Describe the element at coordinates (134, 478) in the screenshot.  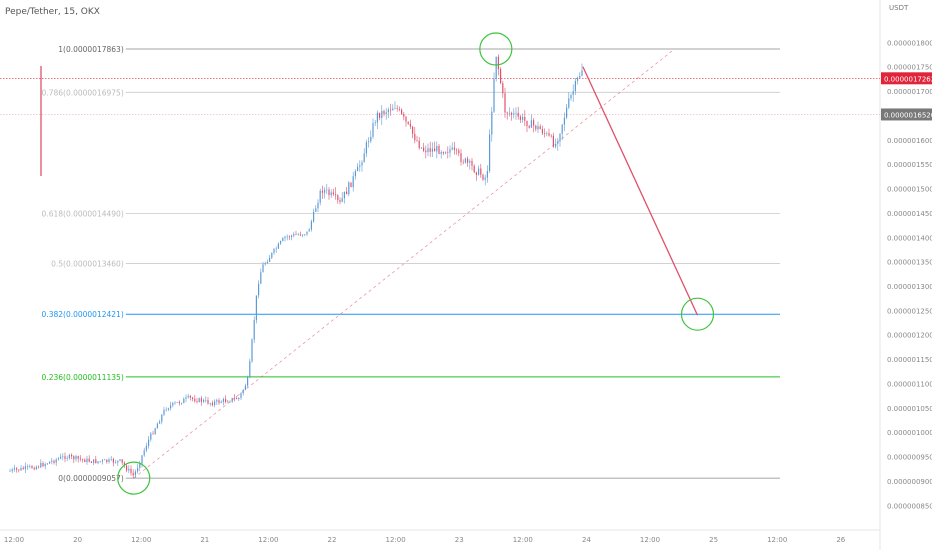
I see `highlight-circle` at that location.